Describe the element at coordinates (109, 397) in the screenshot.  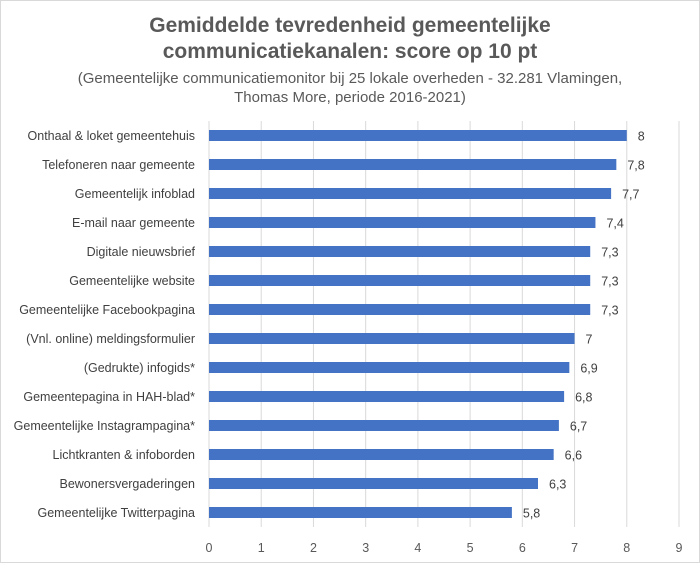
I see `category-label: Gemeentepagina in HAH-blad*` at that location.